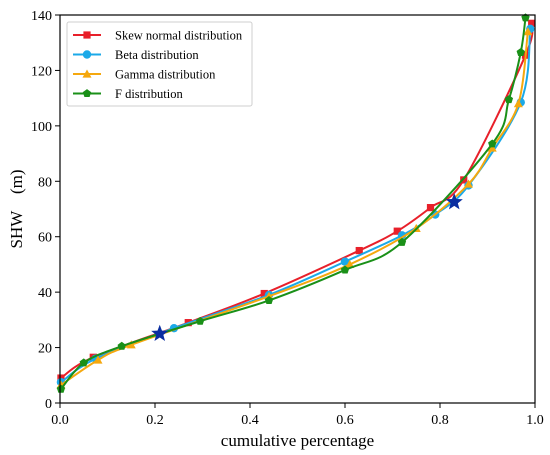  What do you see at coordinates (297, 440) in the screenshot?
I see `x-axis-title: cumulative percentage` at bounding box center [297, 440].